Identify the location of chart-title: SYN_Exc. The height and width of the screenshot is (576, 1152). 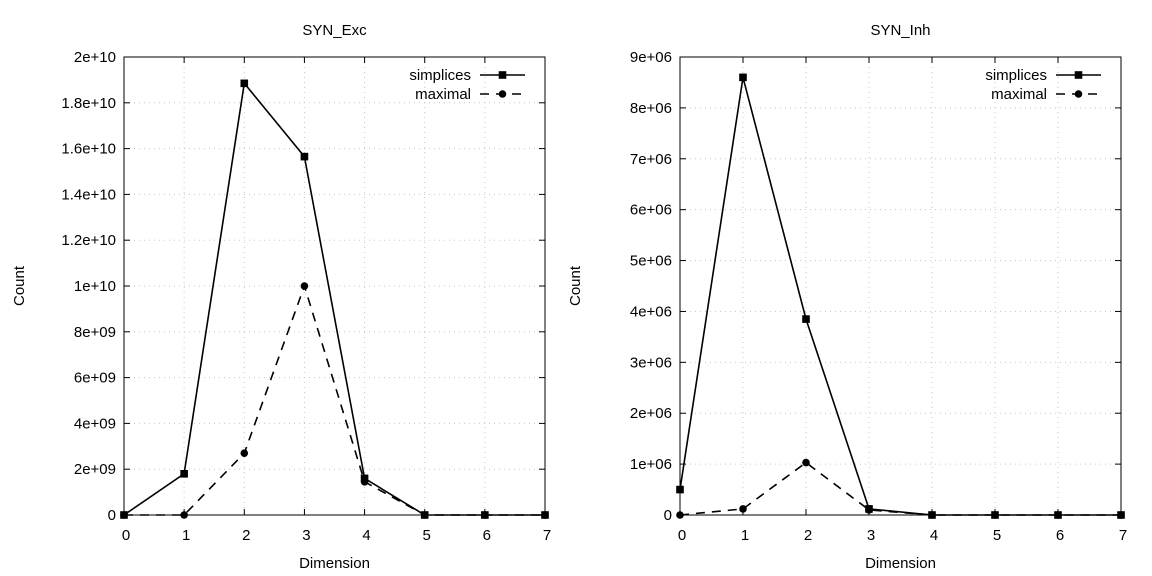
(334, 30).